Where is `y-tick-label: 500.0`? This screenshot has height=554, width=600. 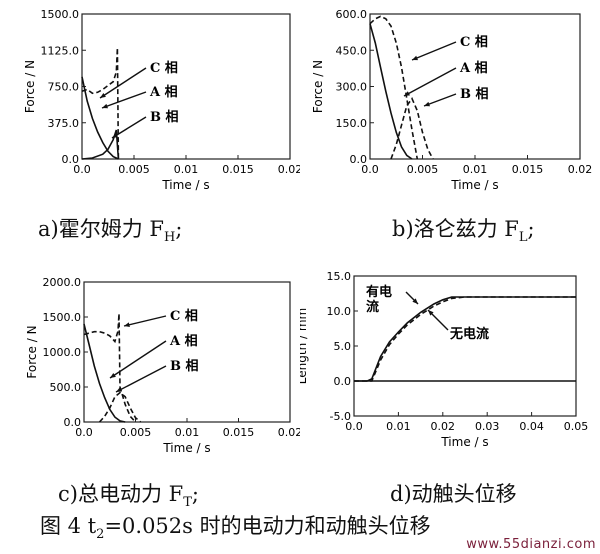 y-tick-label: 500.0 is located at coordinates (66, 387).